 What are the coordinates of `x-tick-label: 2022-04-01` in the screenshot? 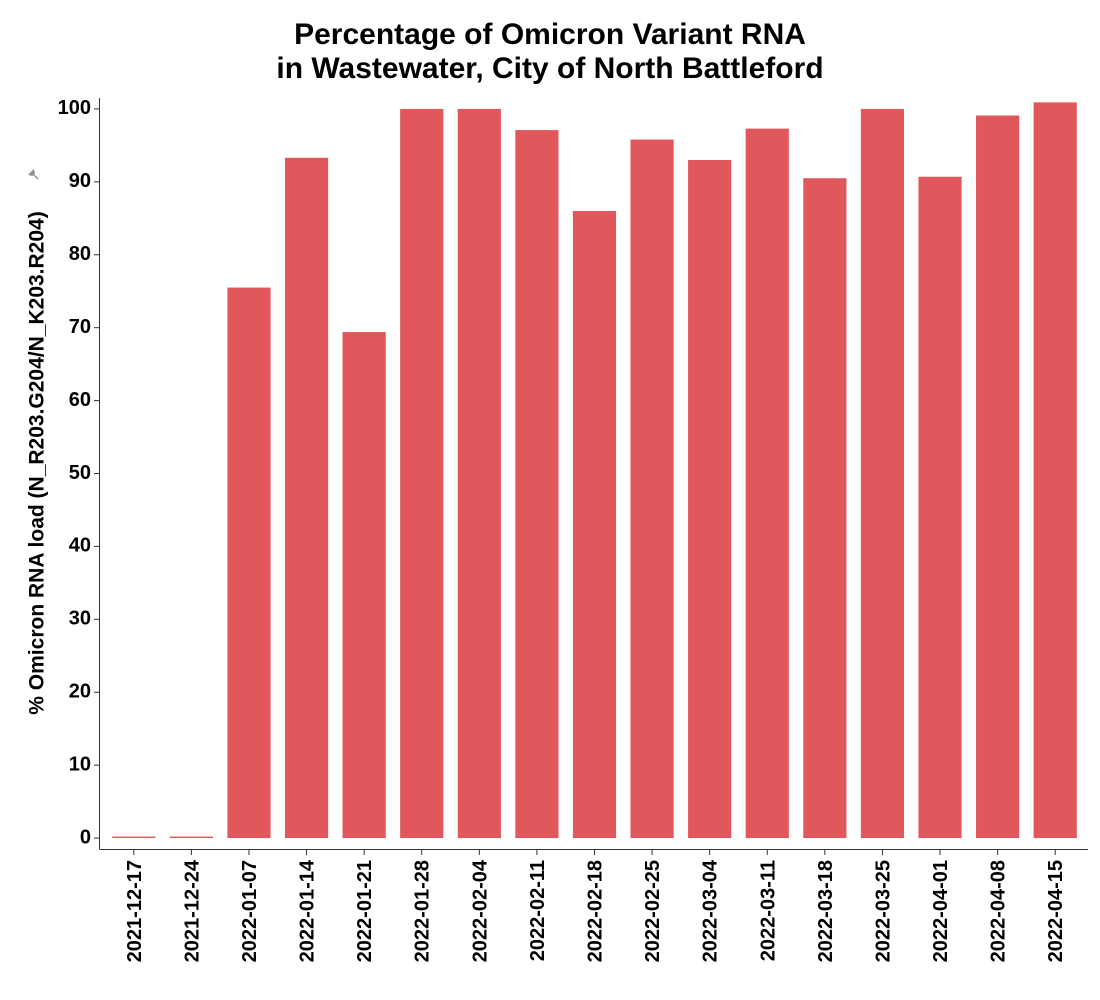 It's located at (941, 911).